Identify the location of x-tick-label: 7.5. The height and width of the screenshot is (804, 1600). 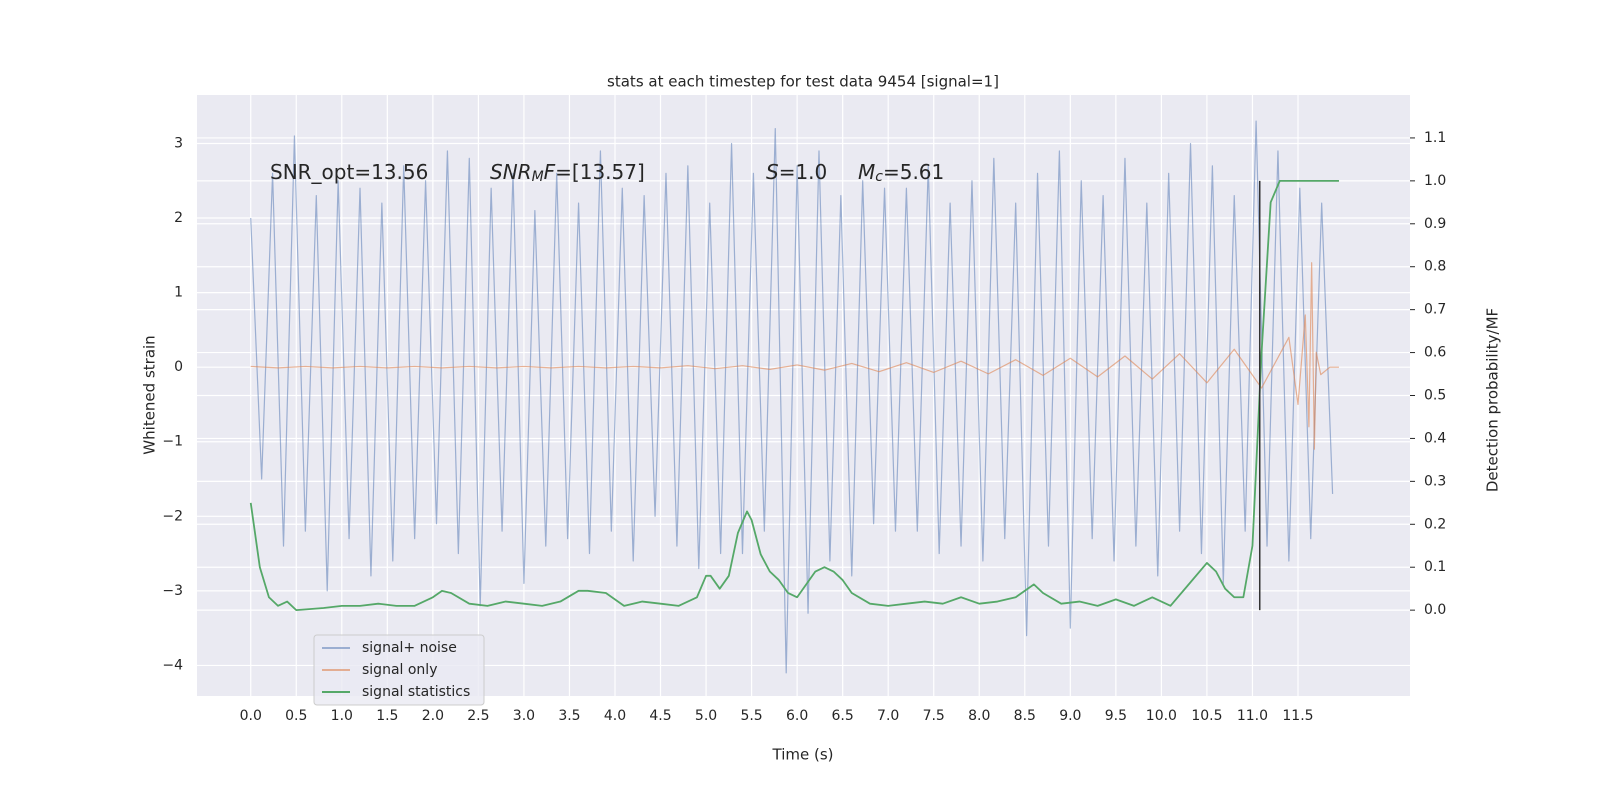
(934, 716).